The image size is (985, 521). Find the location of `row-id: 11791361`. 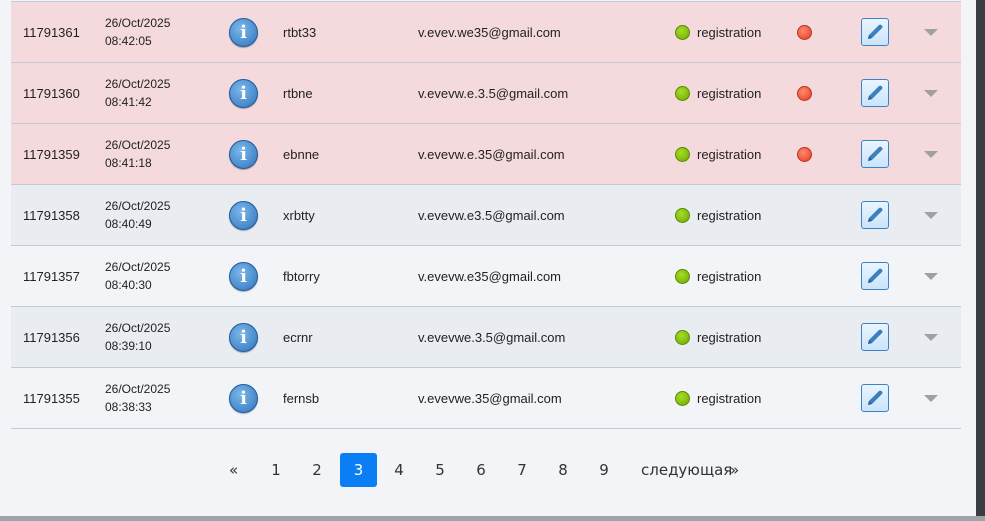

row-id: 11791361 is located at coordinates (51, 32).